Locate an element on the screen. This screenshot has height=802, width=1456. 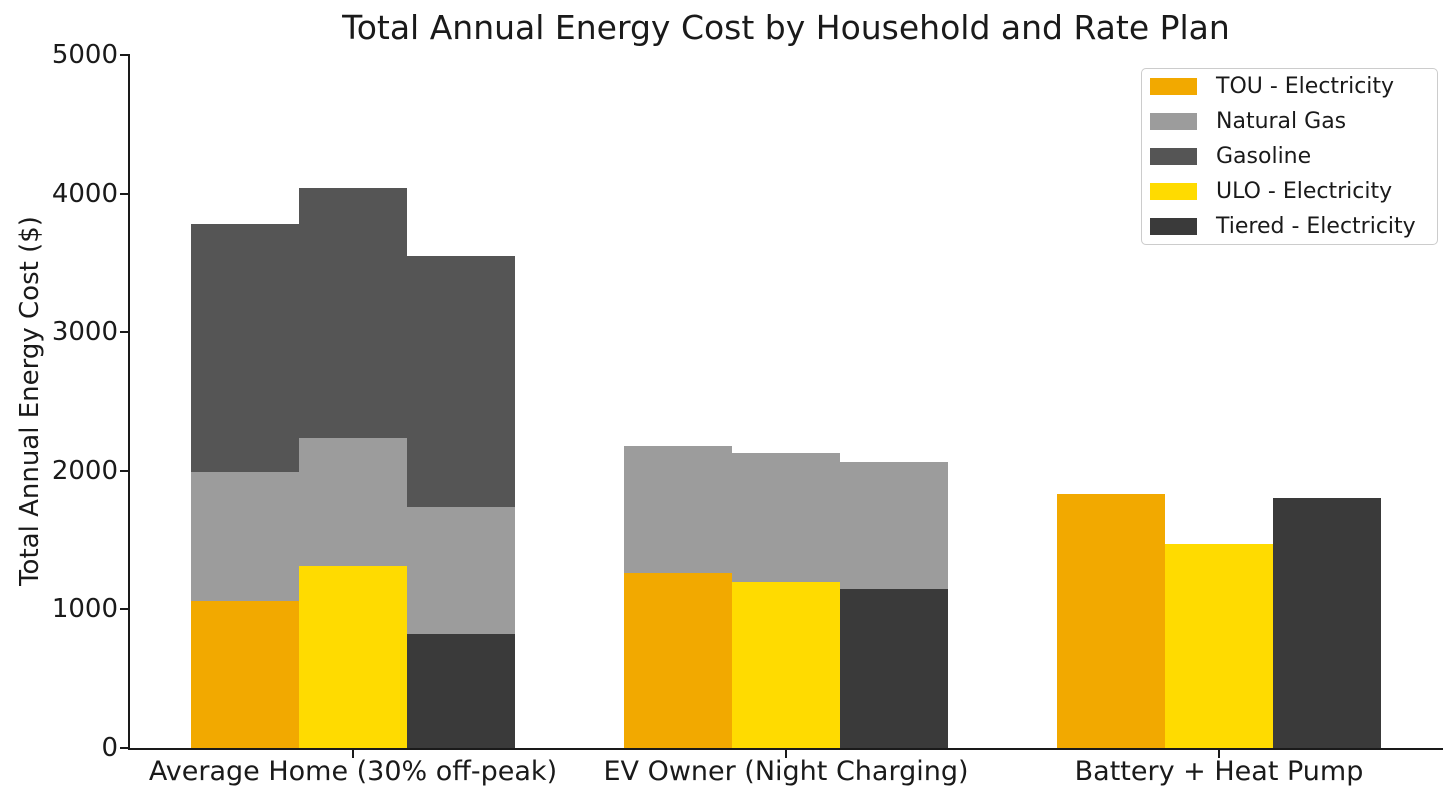
legend-row: Tiered - Electricity is located at coordinates (1289, 226).